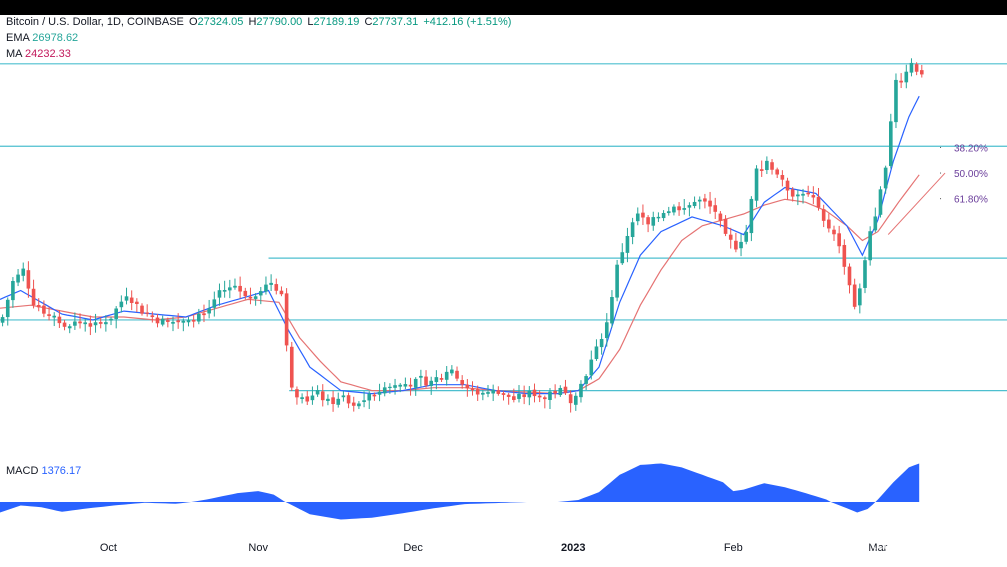  Describe the element at coordinates (971, 174) in the screenshot. I see `fib-label-1: 50.00%` at that location.